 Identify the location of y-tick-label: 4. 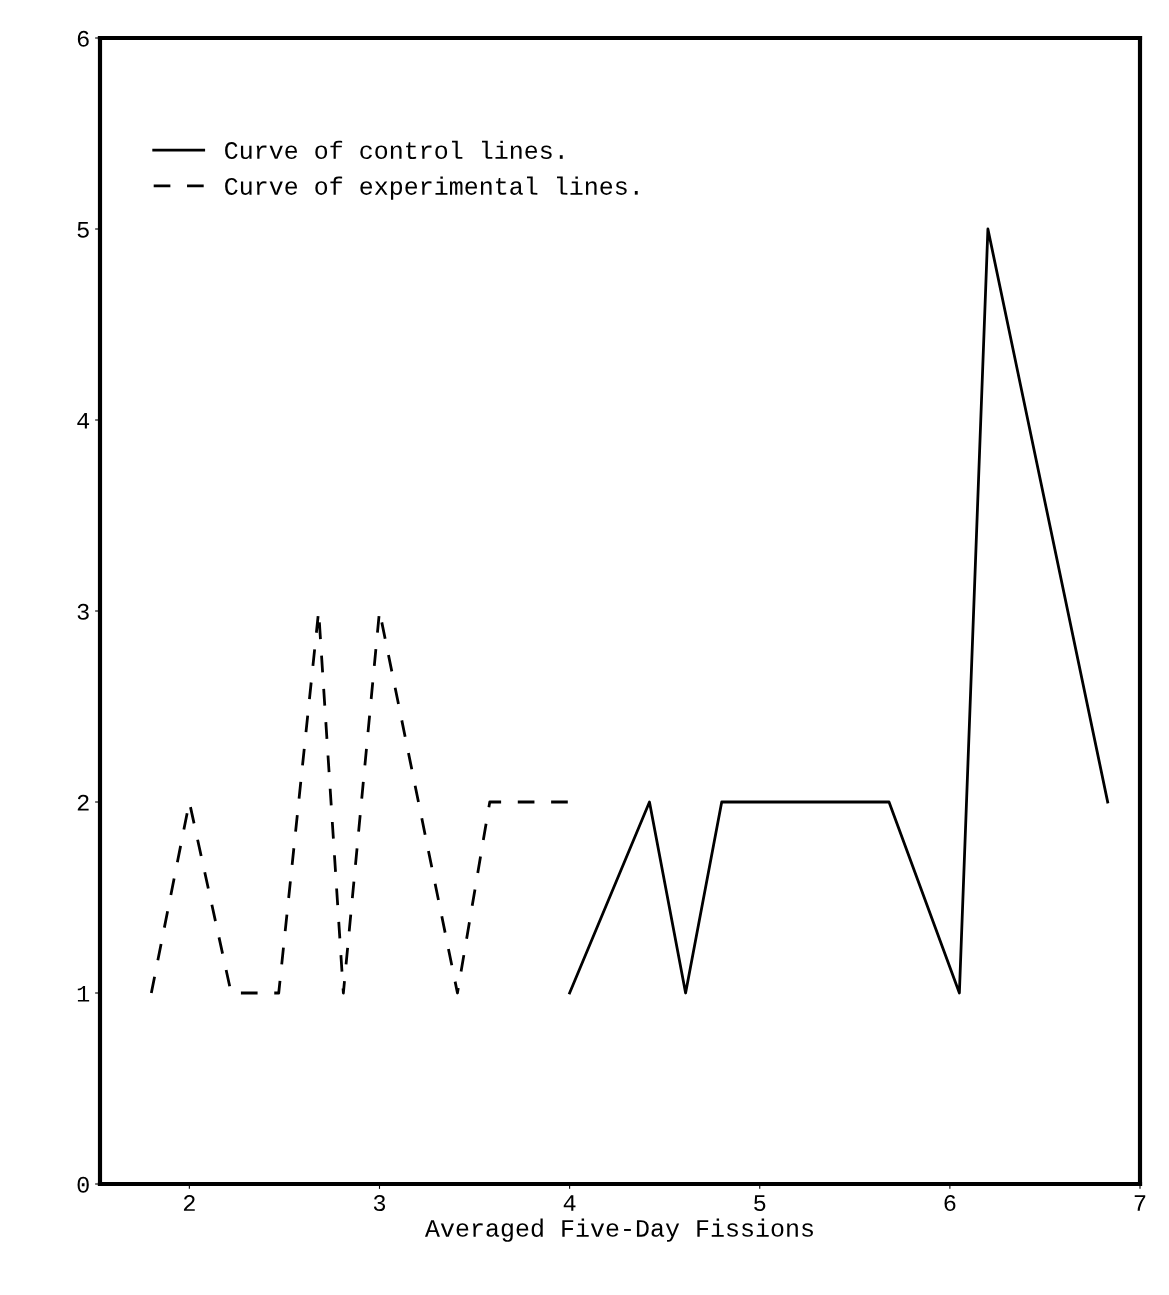
(83, 421).